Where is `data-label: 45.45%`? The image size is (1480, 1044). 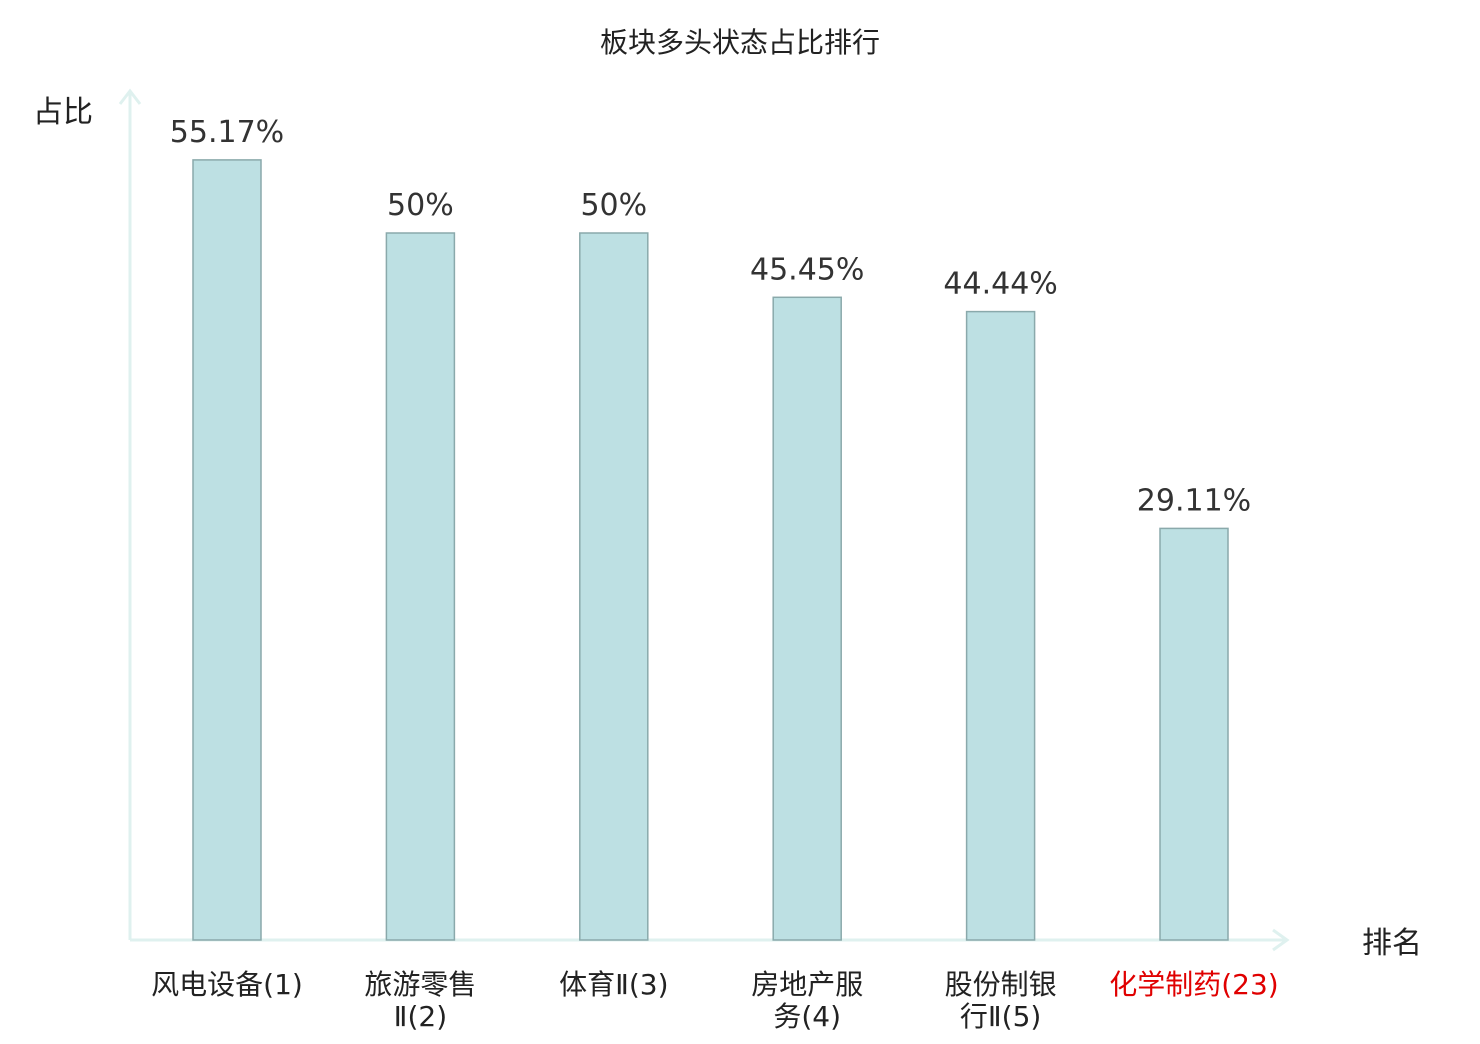 data-label: 45.45% is located at coordinates (807, 269).